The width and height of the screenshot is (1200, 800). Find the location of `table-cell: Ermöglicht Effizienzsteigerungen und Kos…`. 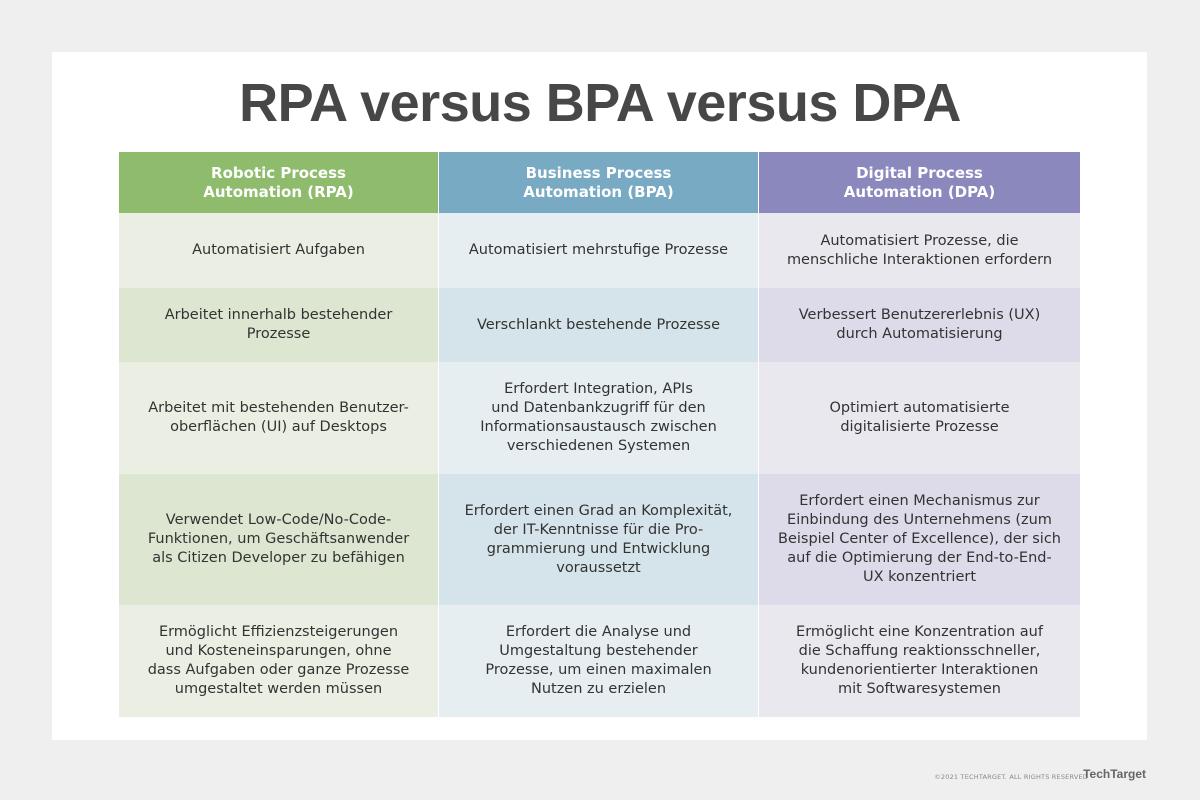

table-cell: Ermöglicht Effizienzsteigerungen und Kos… is located at coordinates (279, 661).